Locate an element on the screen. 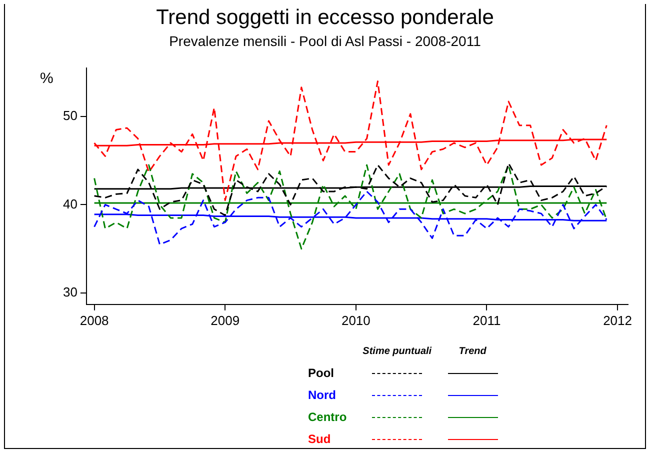 This screenshot has height=452, width=650. chart-subtitle: Prevalenze mensili - Pool di Asl Passi - 2008-2011 is located at coordinates (325, 41).